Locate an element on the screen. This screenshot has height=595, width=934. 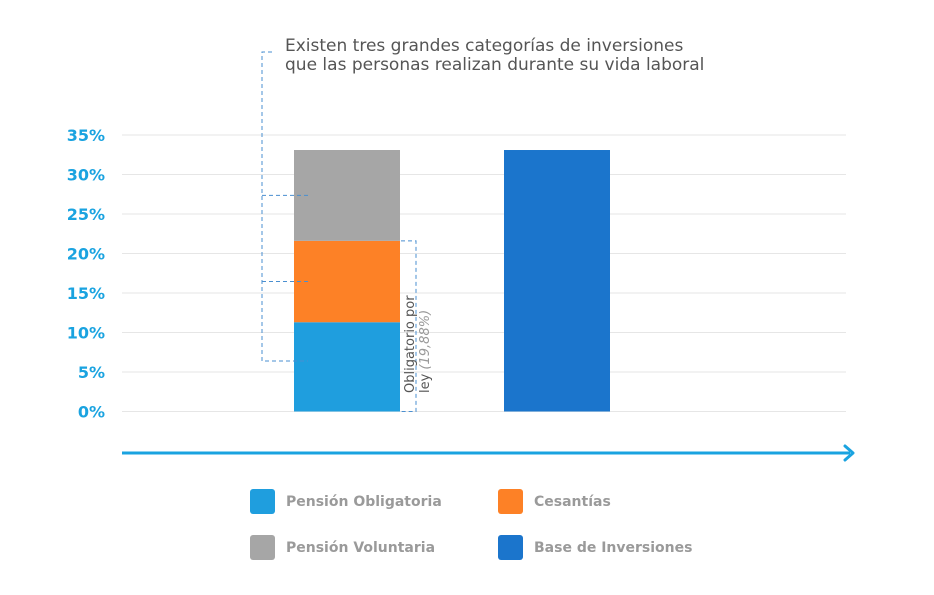
annotation-brackets is located at coordinates (339, 231).